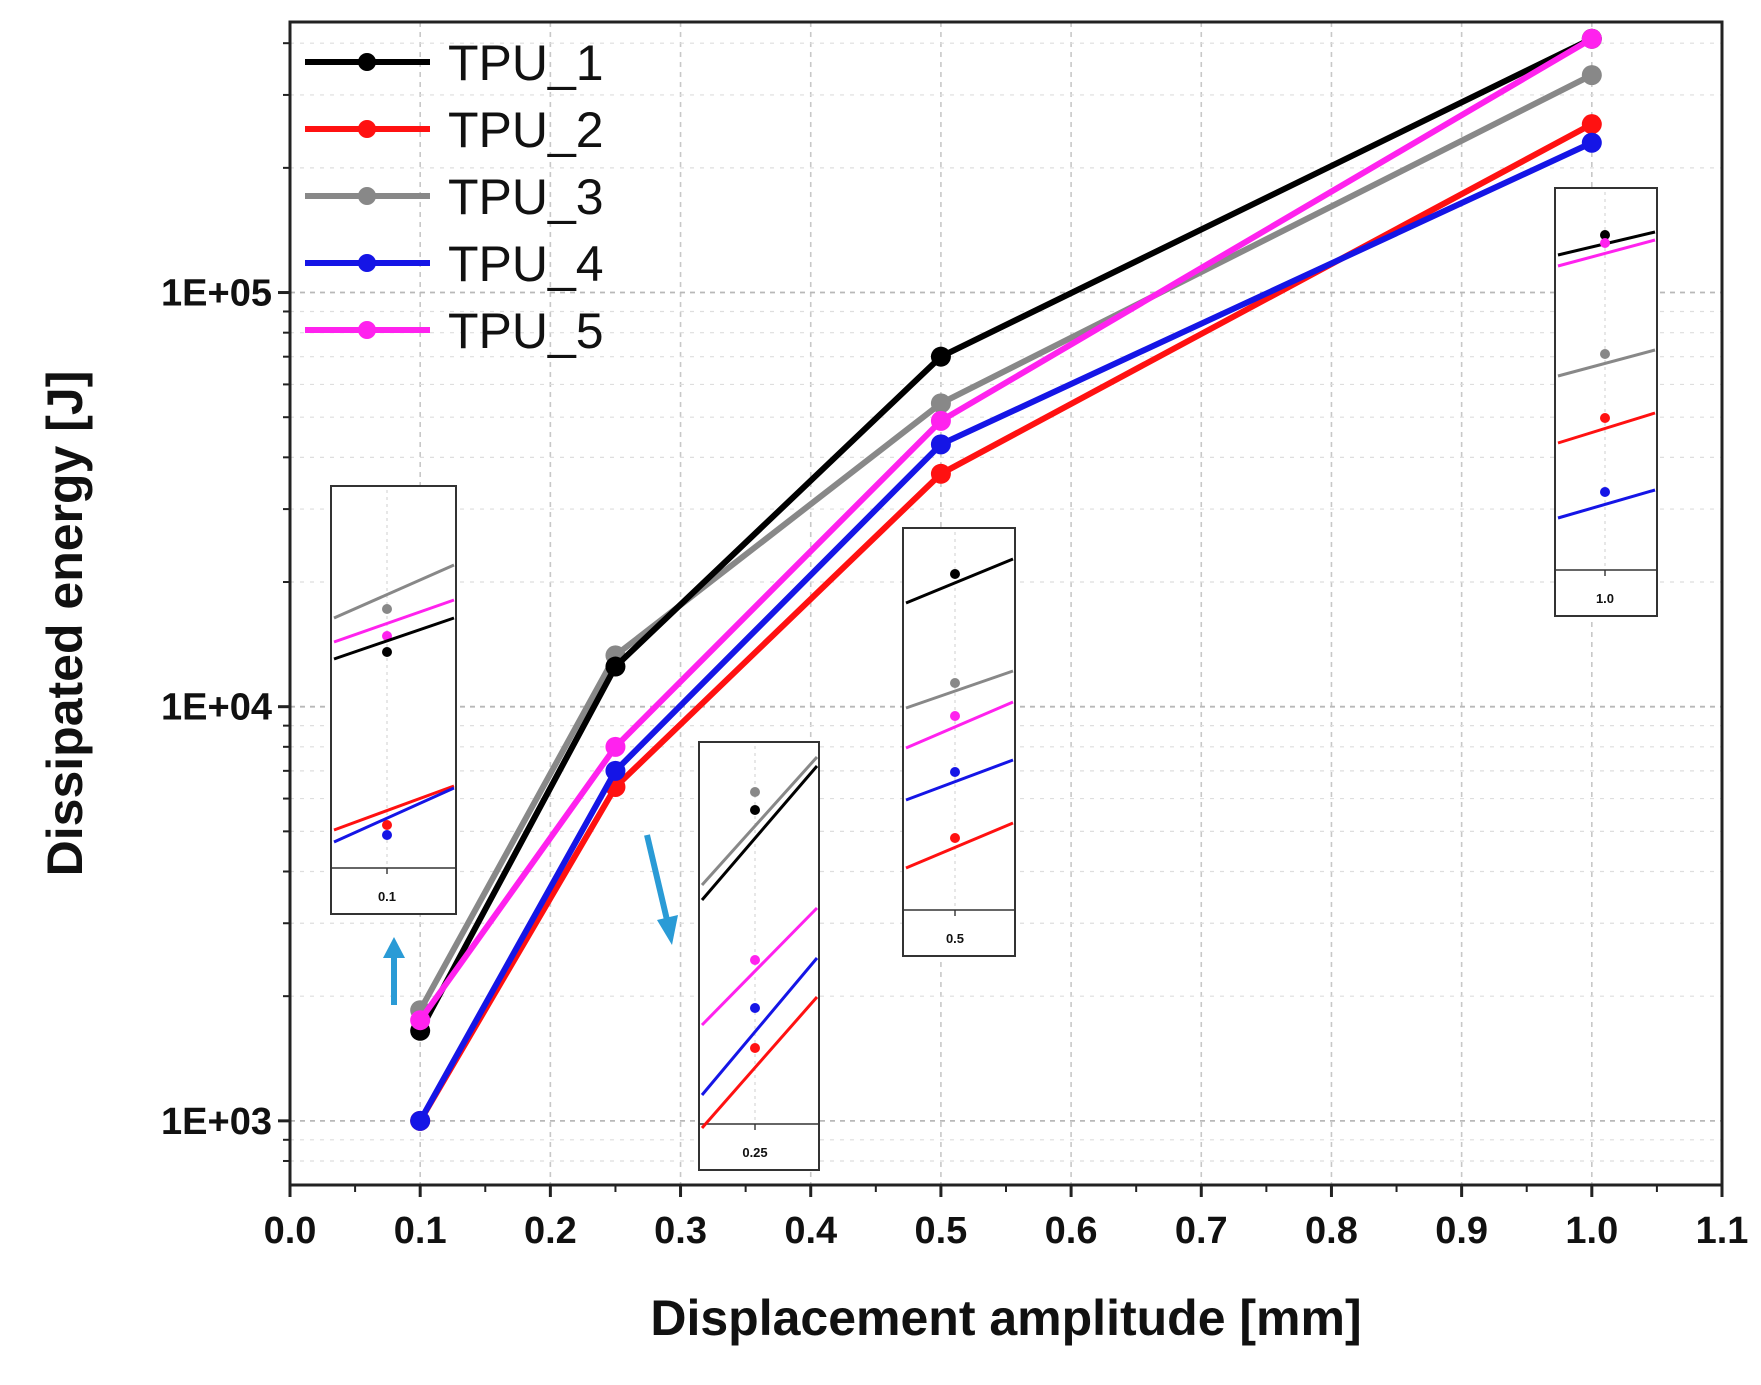  What do you see at coordinates (526, 331) in the screenshot?
I see `legend-label: TPU_5` at bounding box center [526, 331].